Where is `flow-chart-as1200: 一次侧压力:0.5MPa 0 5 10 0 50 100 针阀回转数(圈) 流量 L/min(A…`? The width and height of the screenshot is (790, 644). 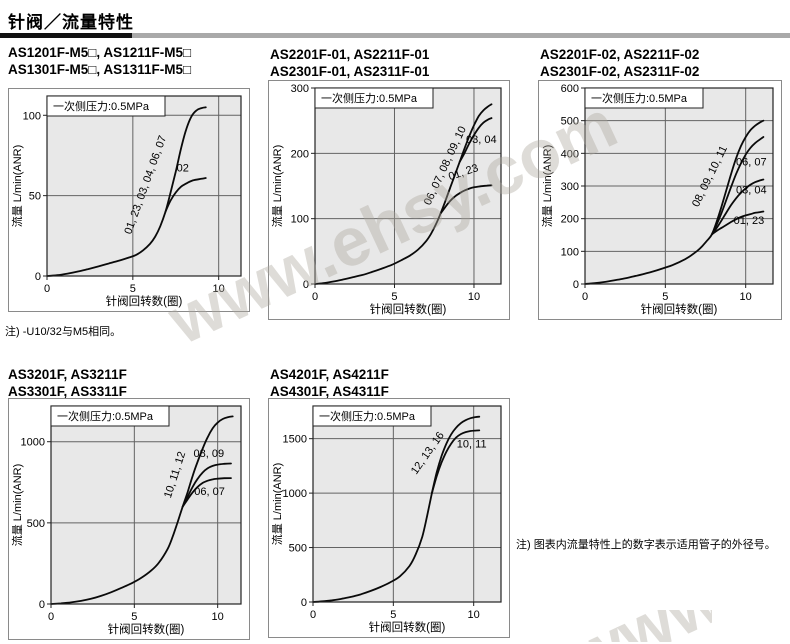 flow-chart-as1200: 一次侧压力:0.5MPa 0 5 10 0 50 100 针阀回转数(圈) 流量 L/min(A… is located at coordinates (129, 200).